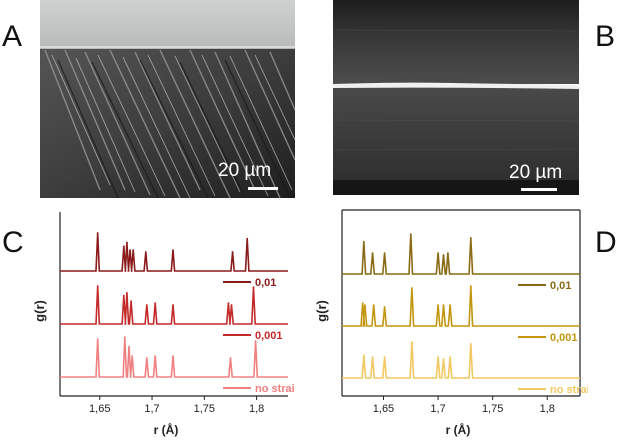 This screenshot has width=625, height=447. Describe the element at coordinates (547, 409) in the screenshot. I see `chart-d-xtick-label: 1,8` at that location.